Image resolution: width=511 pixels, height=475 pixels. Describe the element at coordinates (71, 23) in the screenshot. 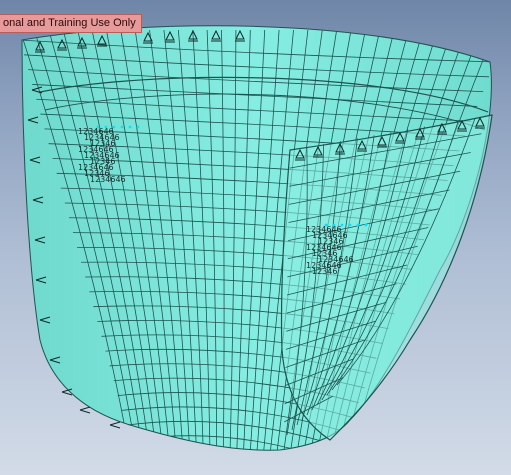

I see `license-banner: onal and Training Use Only` at that location.